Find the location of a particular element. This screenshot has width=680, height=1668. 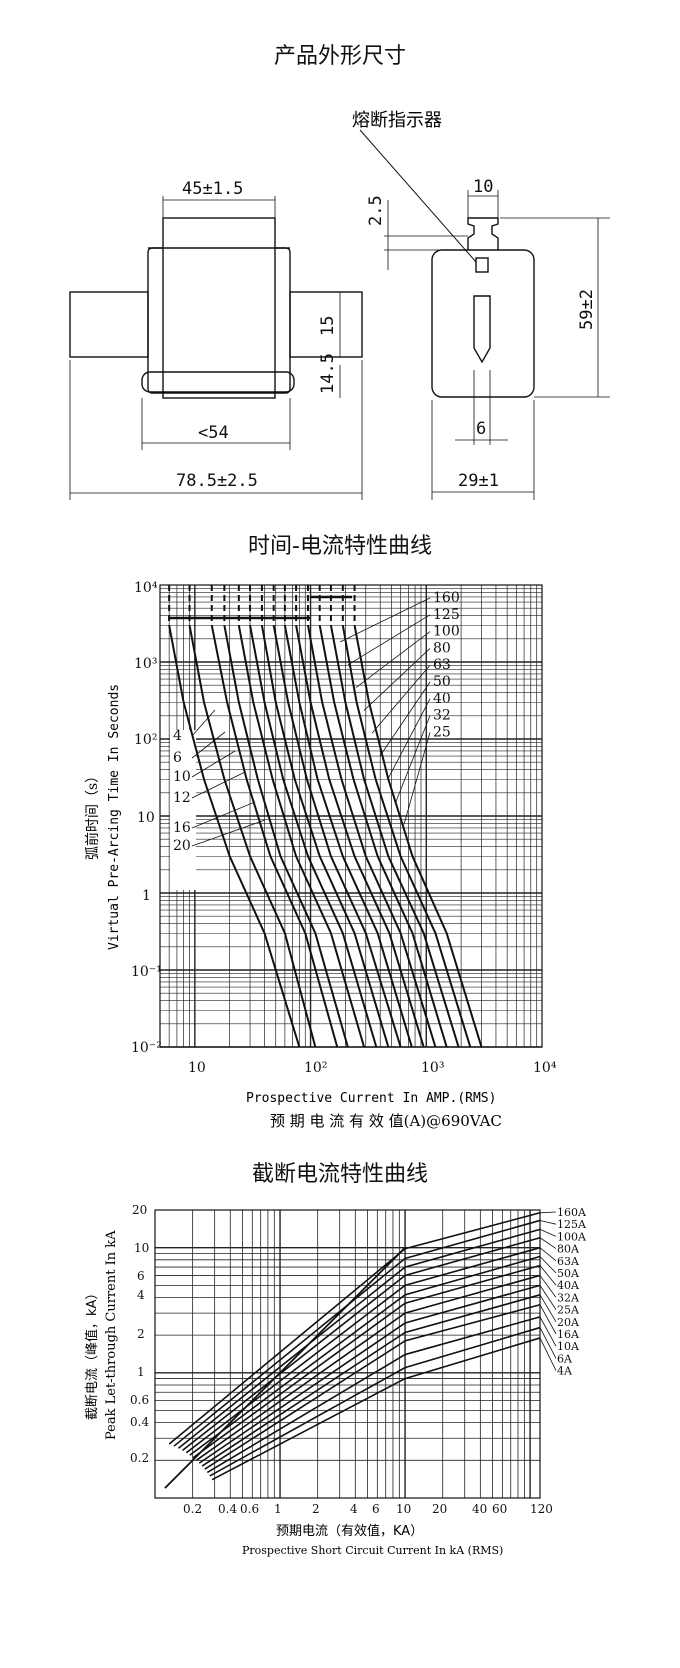

co-xtick-60: 60 is located at coordinates (499, 1509).